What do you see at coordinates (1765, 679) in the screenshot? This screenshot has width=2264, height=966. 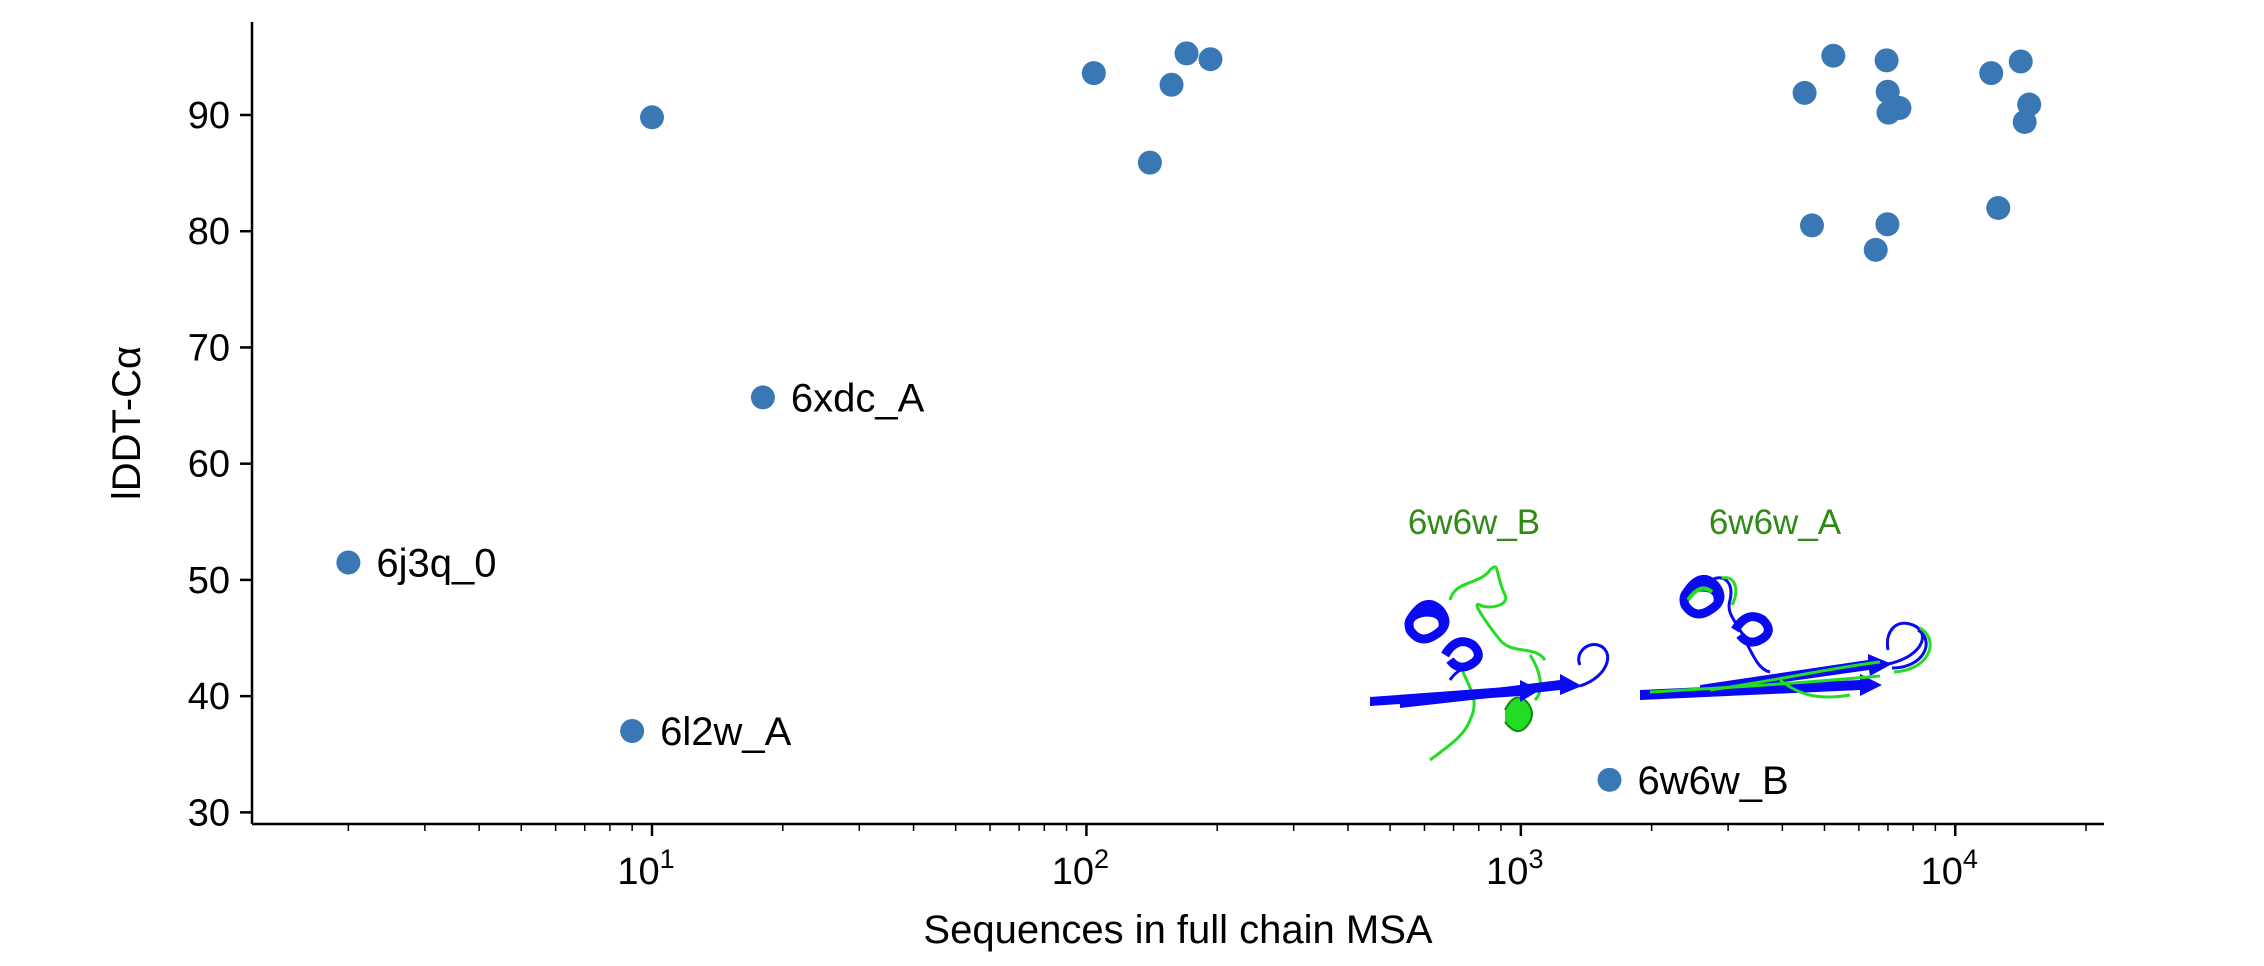 I see `inset-a-green-strand` at bounding box center [1765, 679].